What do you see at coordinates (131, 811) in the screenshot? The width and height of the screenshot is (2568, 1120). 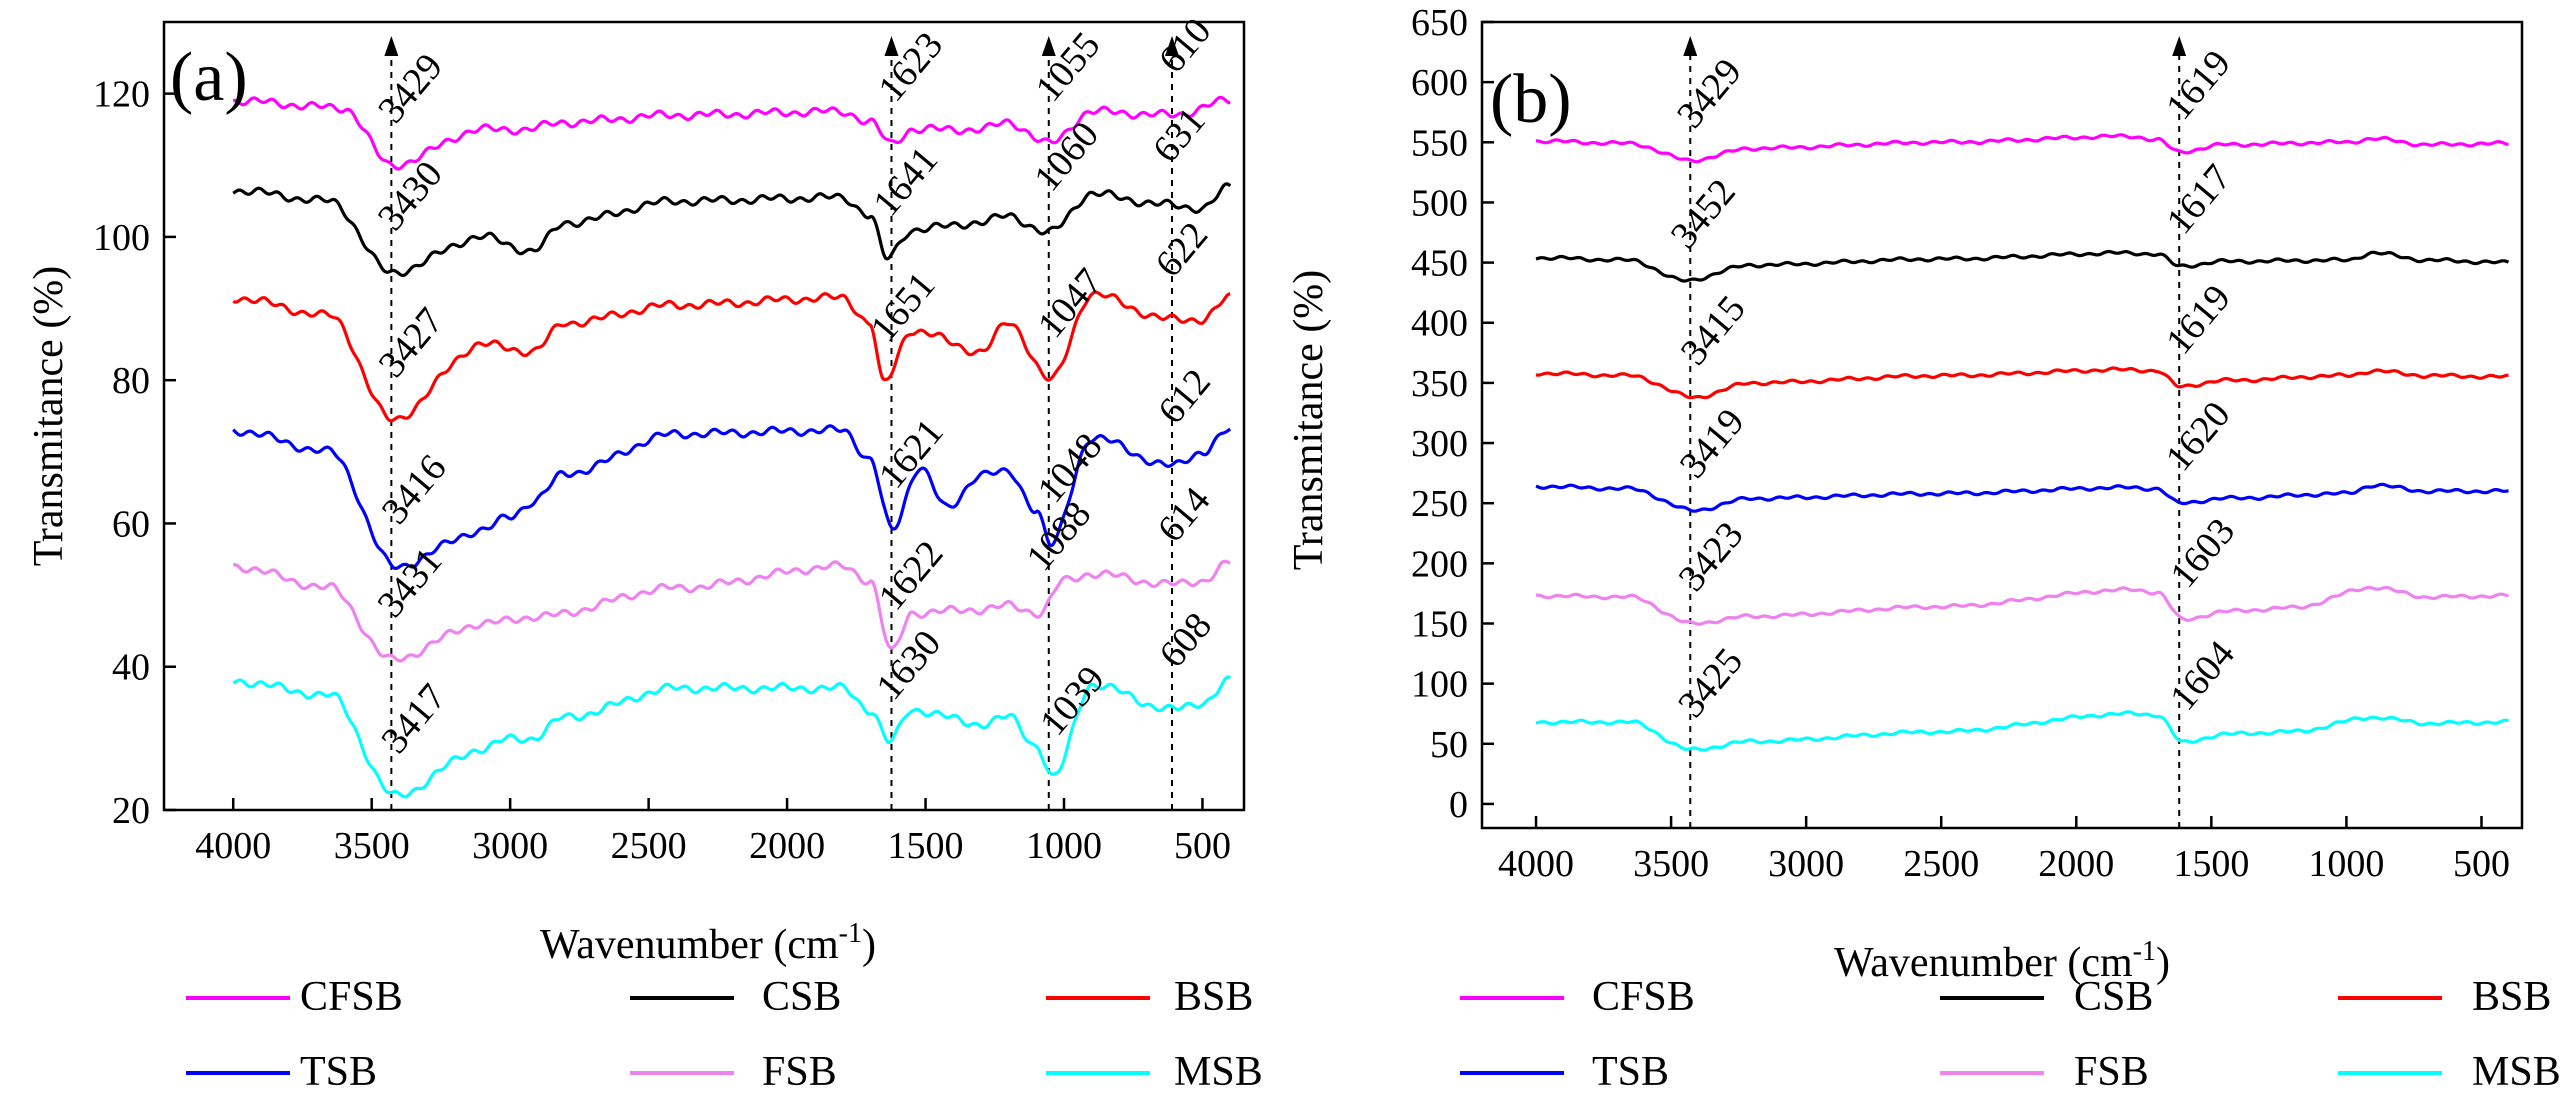 I see `y-tick-label: 20` at bounding box center [131, 811].